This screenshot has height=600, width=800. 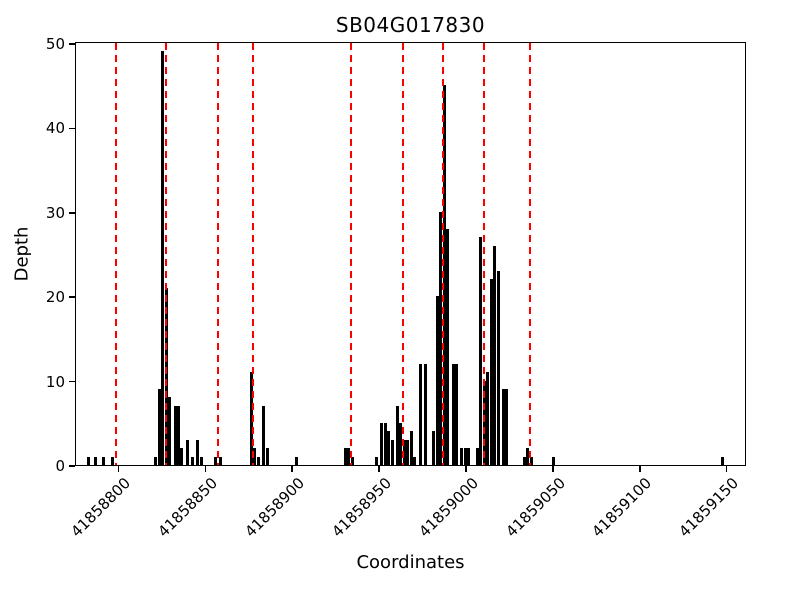 I want to click on y-tick-label: 30, so click(x=55, y=212).